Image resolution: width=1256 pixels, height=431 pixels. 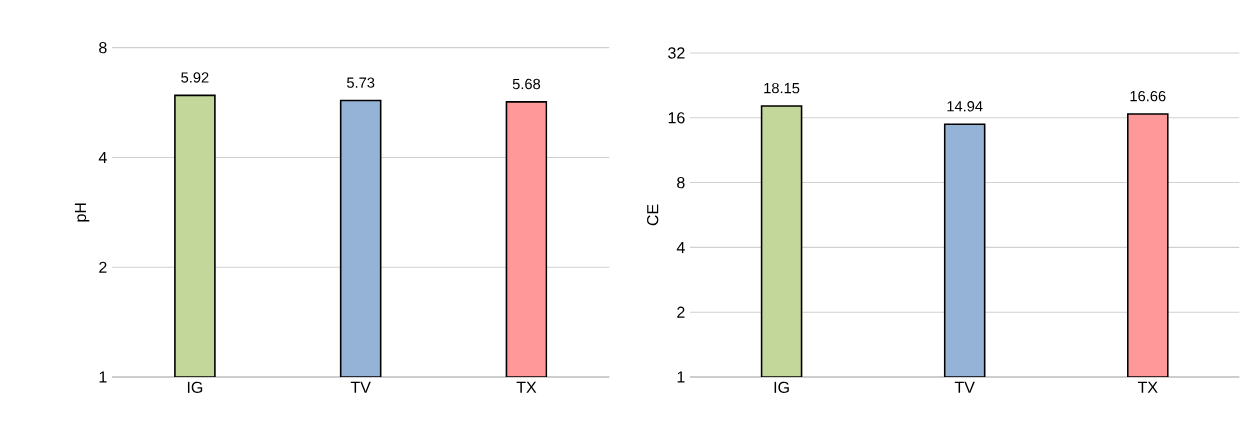 What do you see at coordinates (82, 212) in the screenshot?
I see `y-axis-title: pH` at bounding box center [82, 212].